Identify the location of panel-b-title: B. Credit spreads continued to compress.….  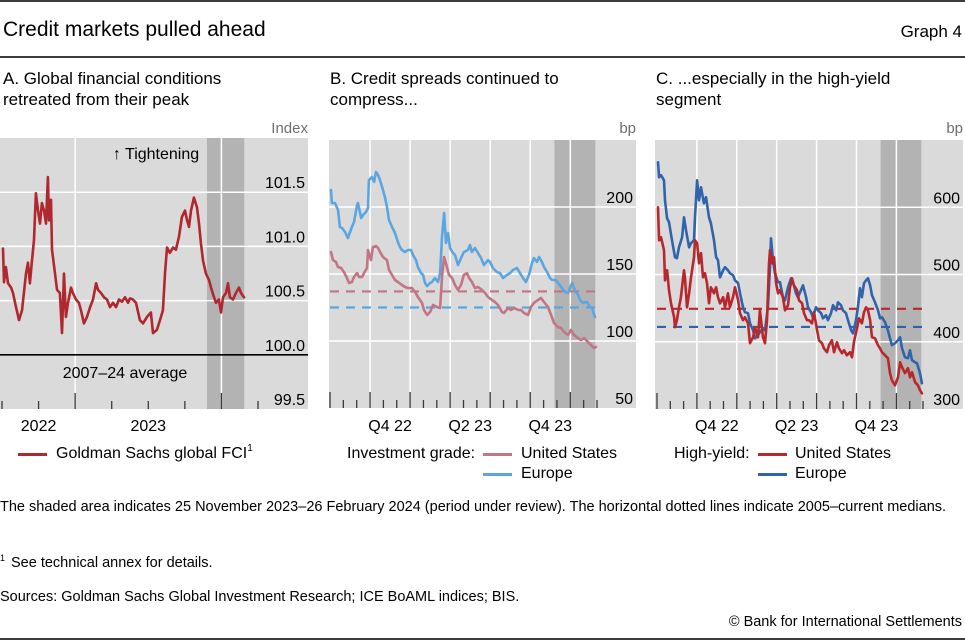
(444, 89).